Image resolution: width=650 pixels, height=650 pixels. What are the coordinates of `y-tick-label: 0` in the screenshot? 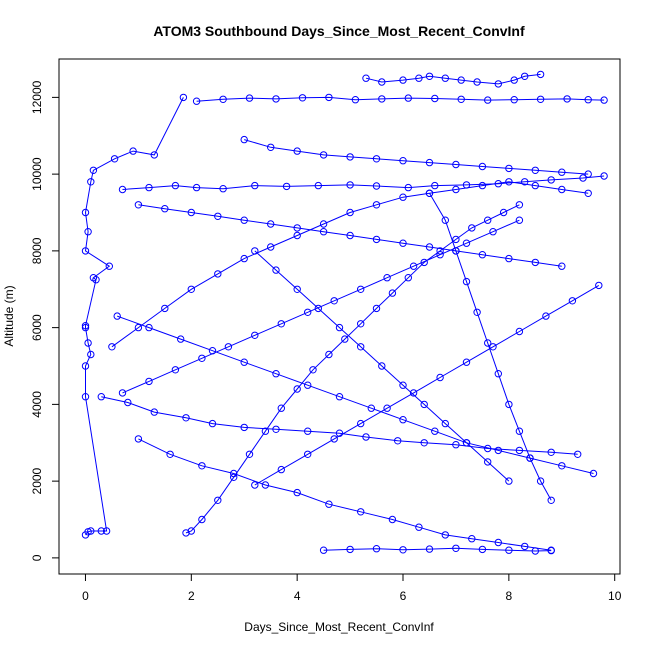 It's located at (37, 557).